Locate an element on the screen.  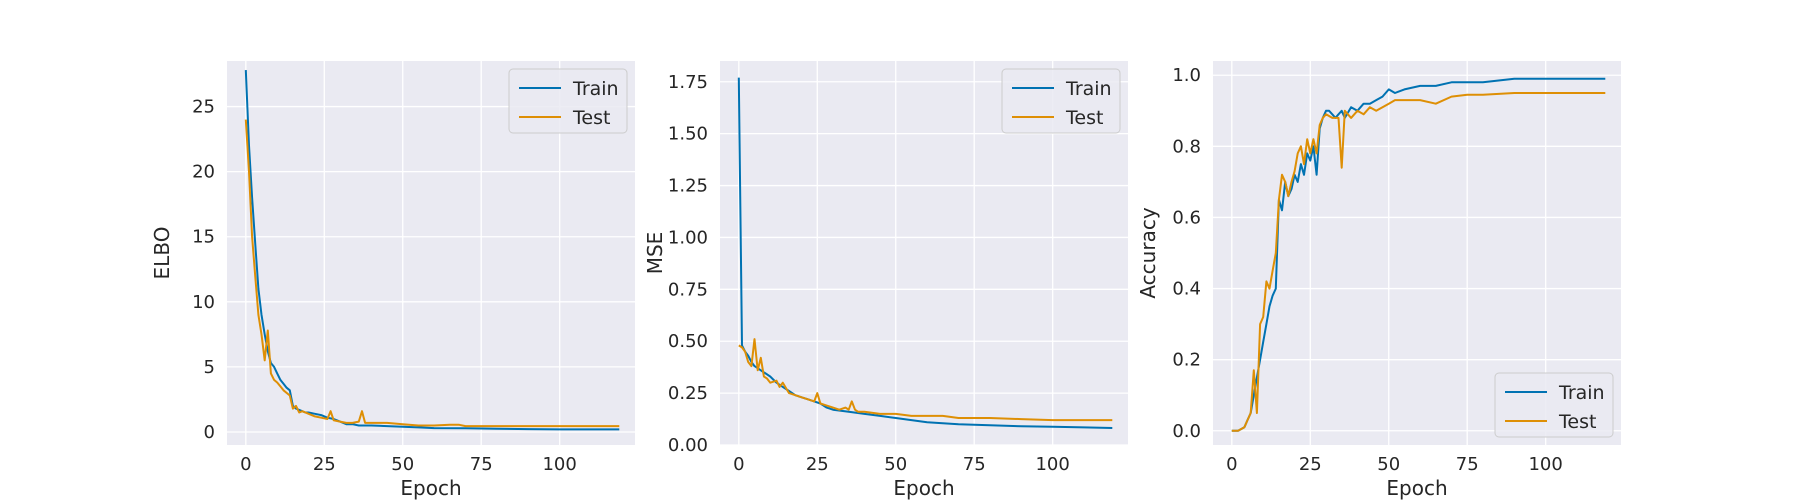
y-axis-label: ELBO is located at coordinates (162, 253).